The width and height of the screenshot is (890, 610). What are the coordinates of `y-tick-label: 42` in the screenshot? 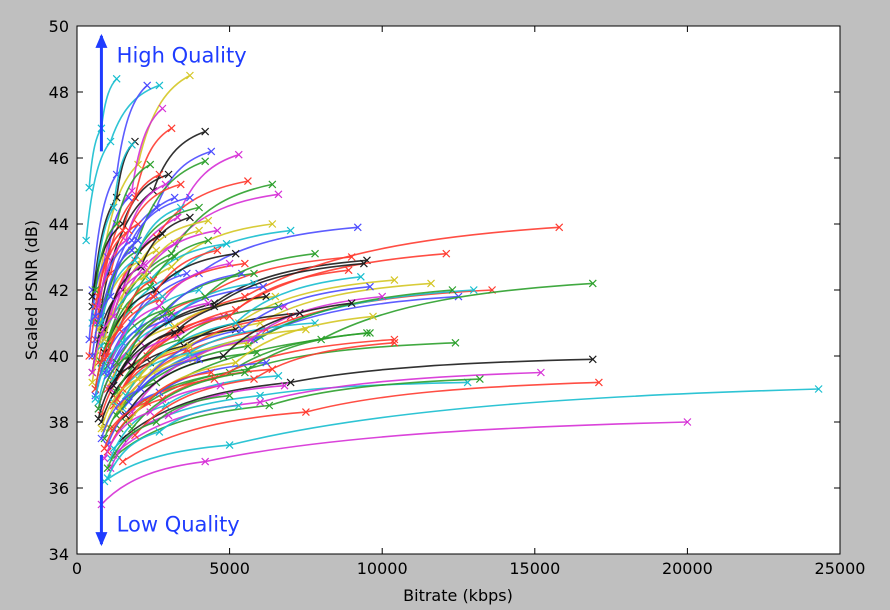 It's located at (59, 290).